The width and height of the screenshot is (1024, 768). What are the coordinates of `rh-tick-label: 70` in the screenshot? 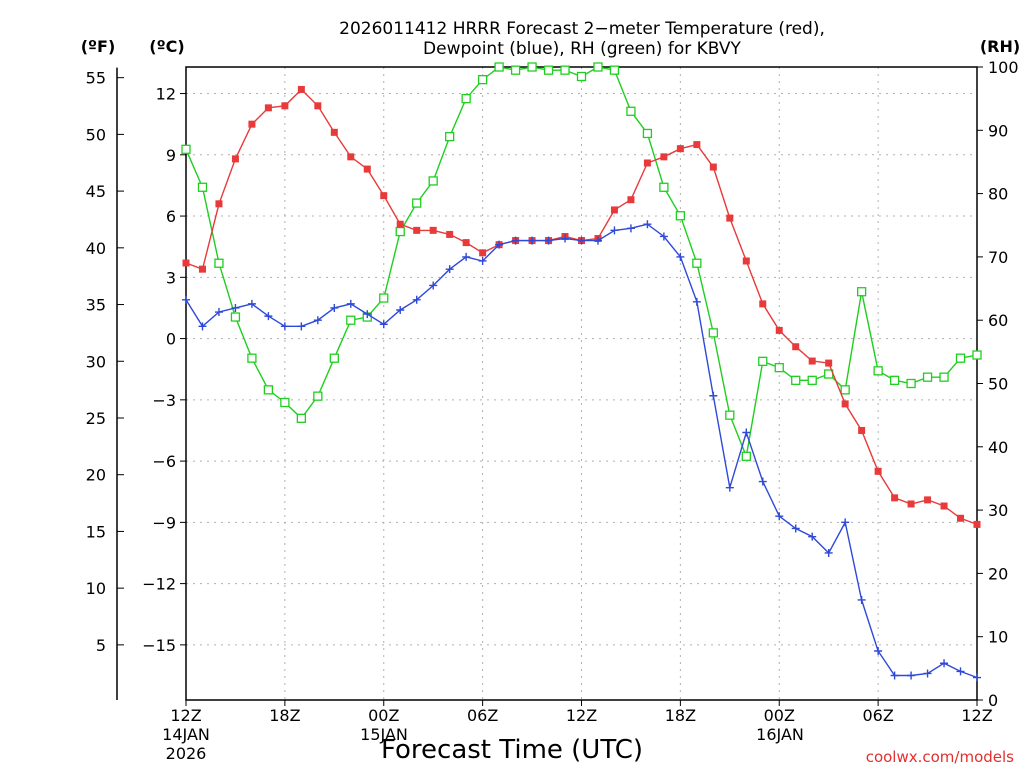 It's located at (998, 257).